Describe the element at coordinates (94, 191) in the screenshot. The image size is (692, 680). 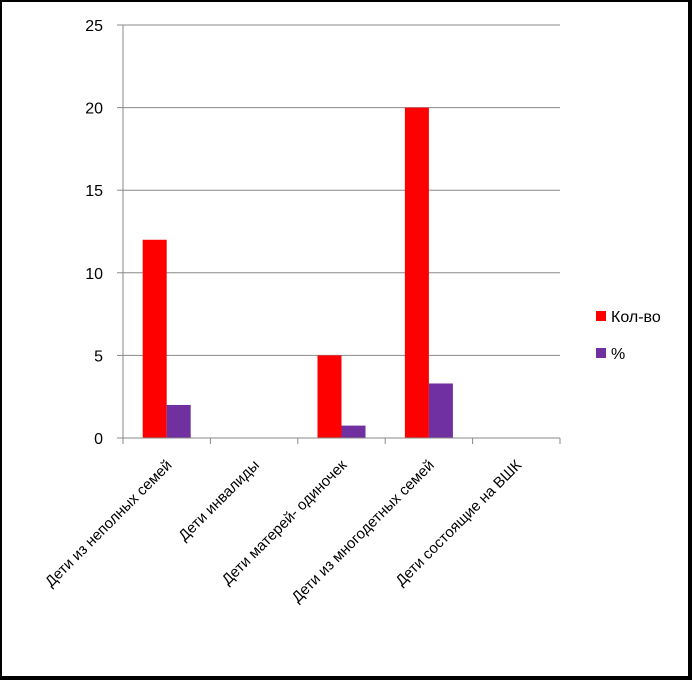
I see `y-tick-label: 15` at that location.